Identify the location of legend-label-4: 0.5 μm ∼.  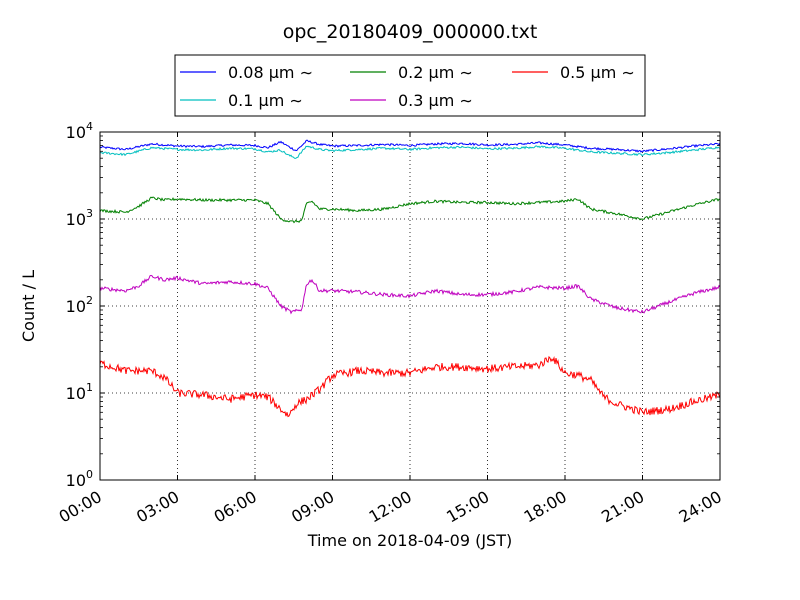
(597, 72).